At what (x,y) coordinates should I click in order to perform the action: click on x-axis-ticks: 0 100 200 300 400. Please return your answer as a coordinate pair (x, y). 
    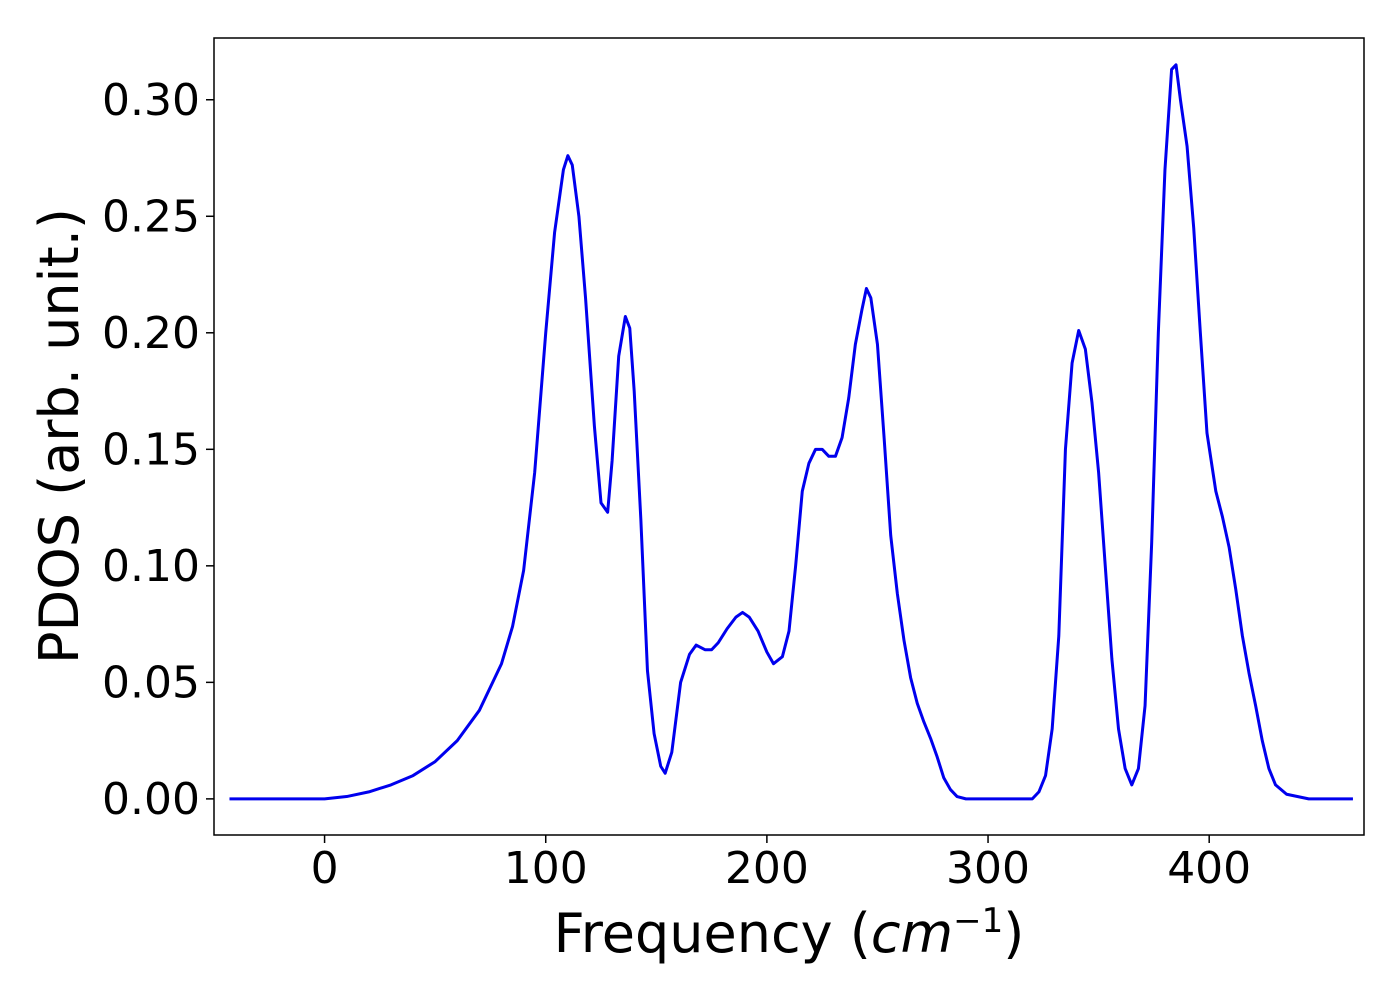
    Looking at the image, I should click on (781, 864).